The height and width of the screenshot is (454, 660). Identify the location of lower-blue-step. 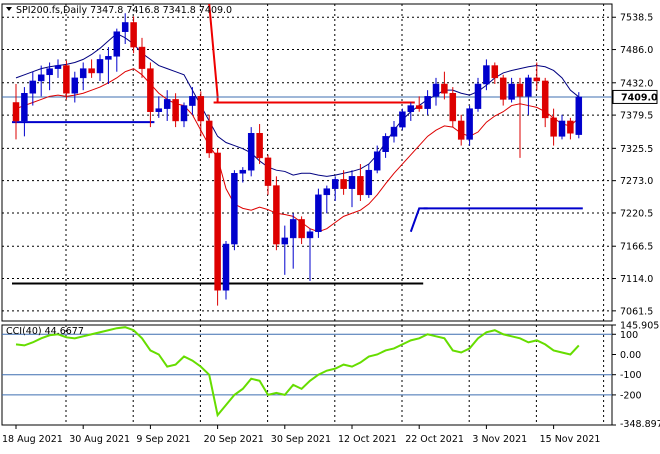
(418, 220).